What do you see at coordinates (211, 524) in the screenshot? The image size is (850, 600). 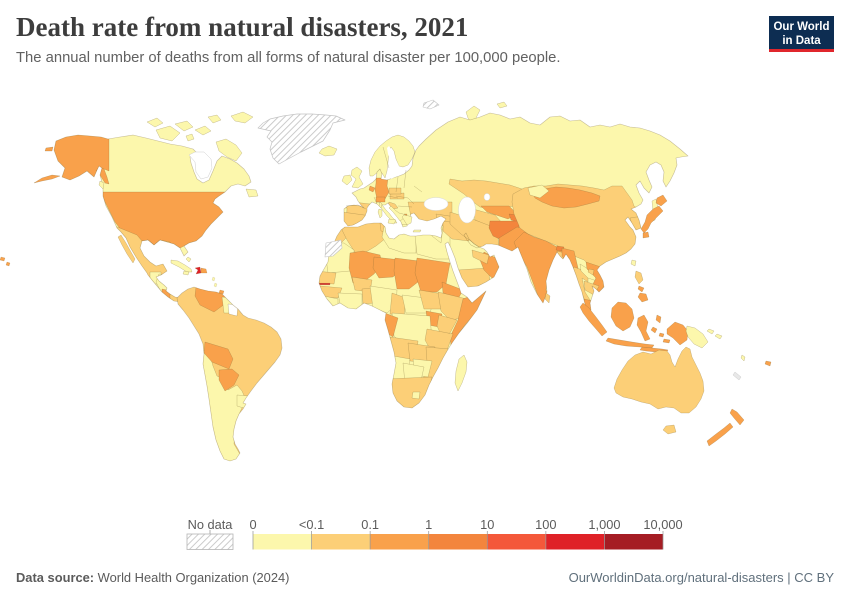 I see `svg-text: No data` at bounding box center [211, 524].